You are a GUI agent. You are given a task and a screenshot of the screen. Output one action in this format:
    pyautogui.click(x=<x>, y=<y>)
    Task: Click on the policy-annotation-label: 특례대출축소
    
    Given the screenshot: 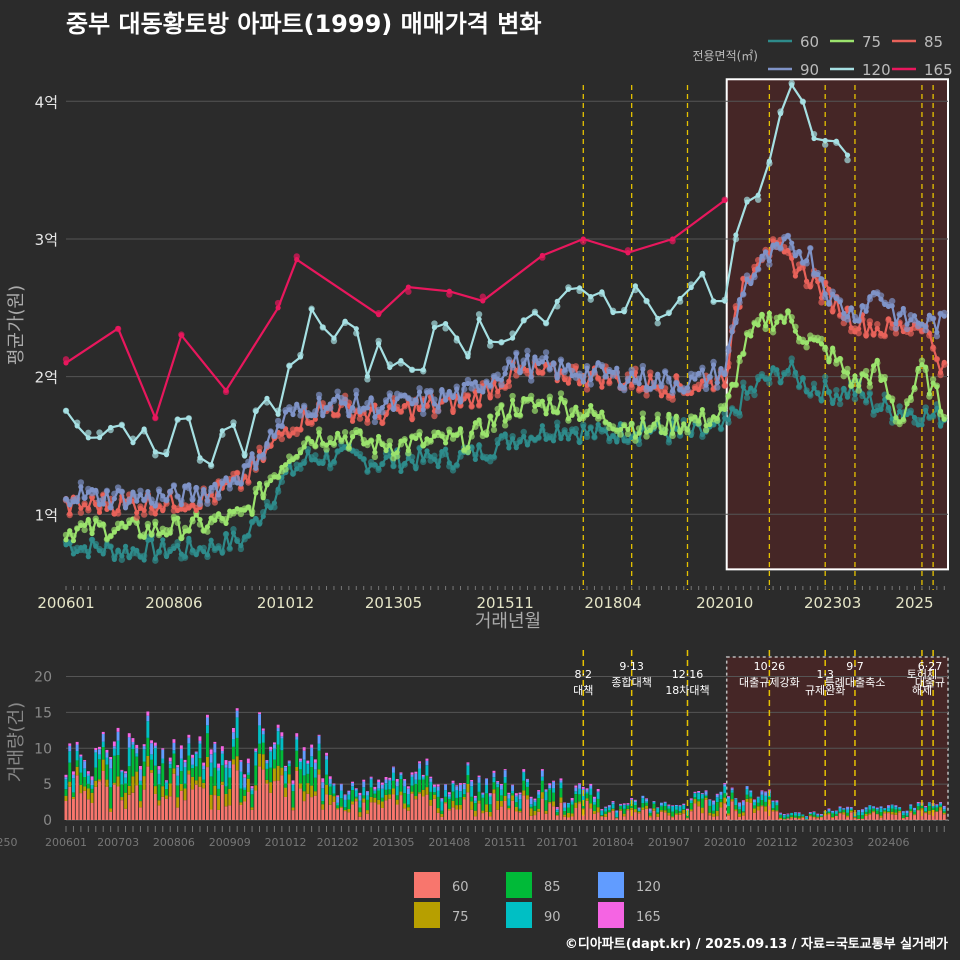 What is the action you would take?
    pyautogui.click(x=855, y=682)
    